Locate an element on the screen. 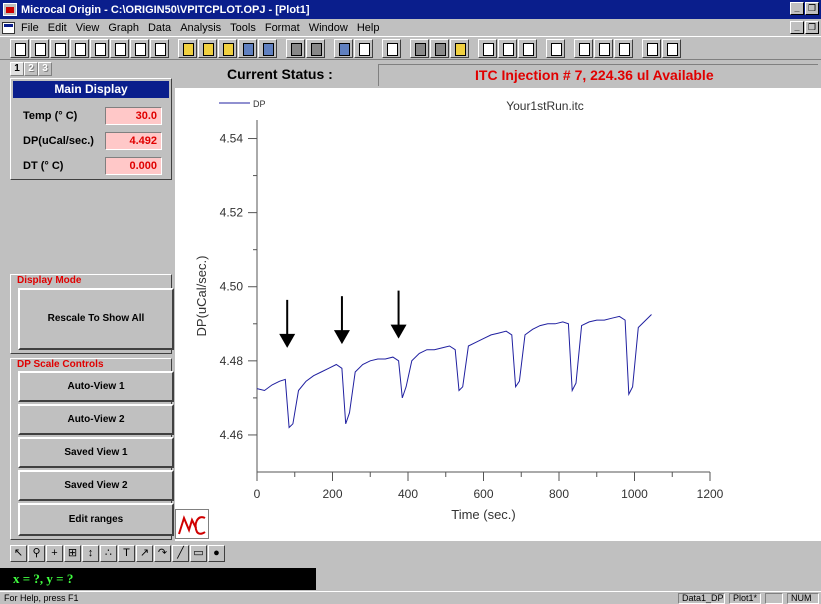 This screenshot has width=821, height=604. menu-tools: Tools is located at coordinates (243, 27).